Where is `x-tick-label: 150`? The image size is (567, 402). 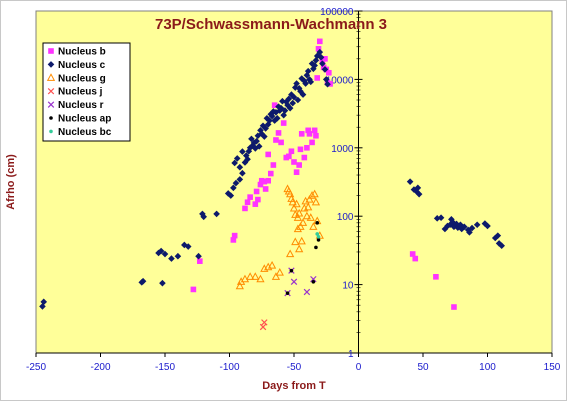 x-tick-label: 150 is located at coordinates (552, 367).